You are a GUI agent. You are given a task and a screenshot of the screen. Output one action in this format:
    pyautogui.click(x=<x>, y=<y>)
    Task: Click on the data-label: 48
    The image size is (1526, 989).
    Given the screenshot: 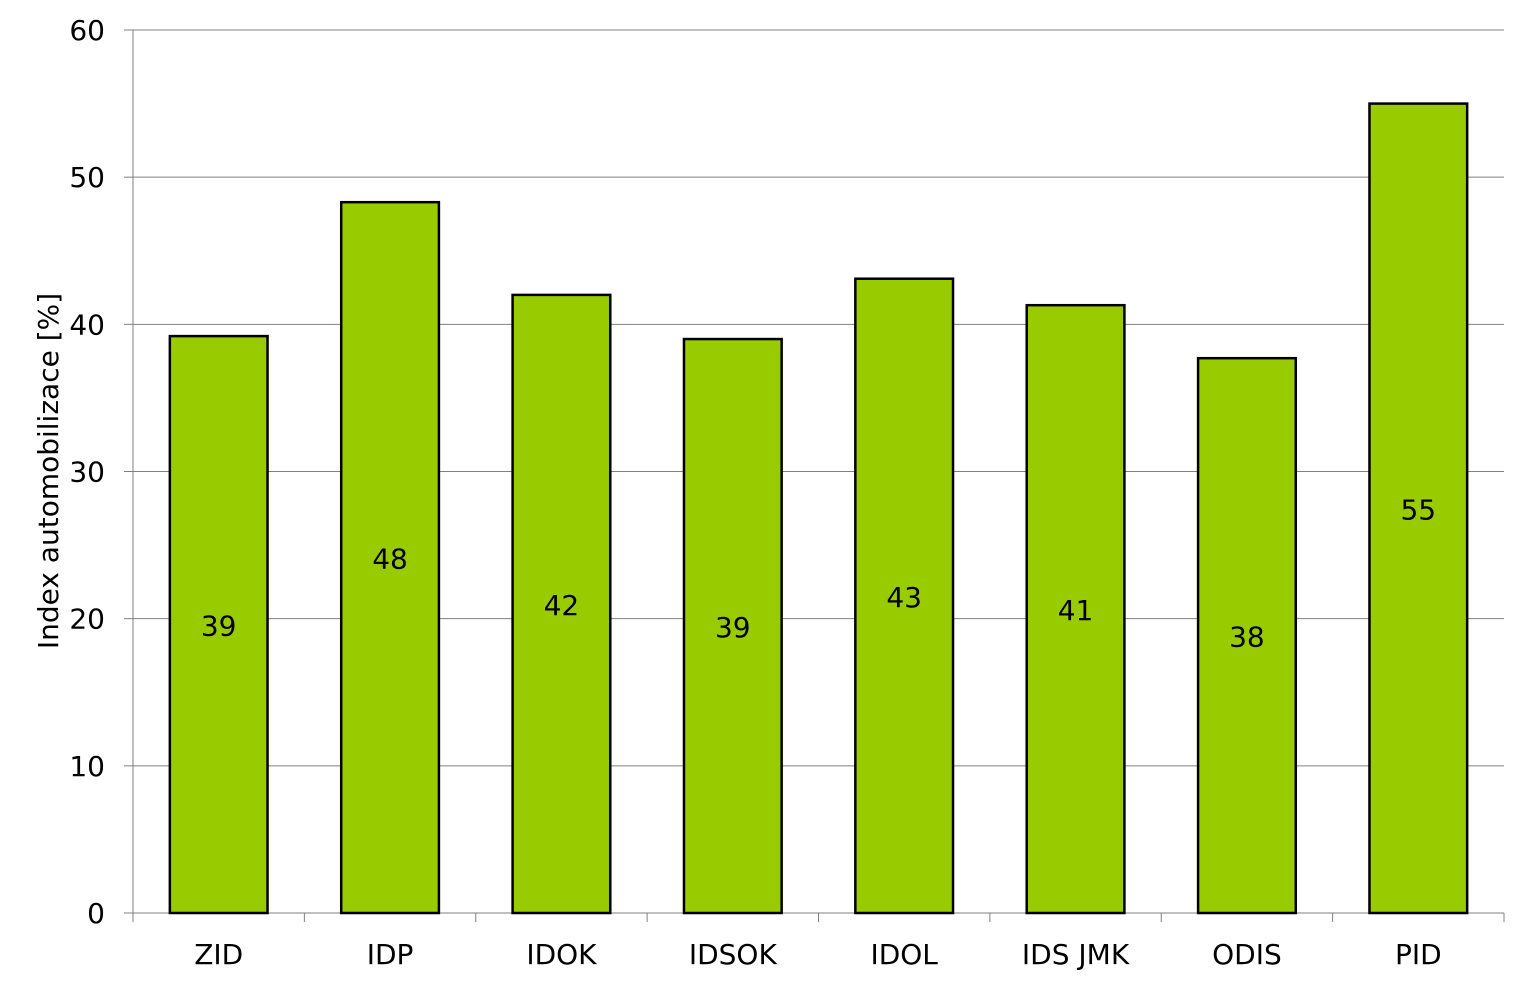 What is the action you would take?
    pyautogui.click(x=390, y=559)
    